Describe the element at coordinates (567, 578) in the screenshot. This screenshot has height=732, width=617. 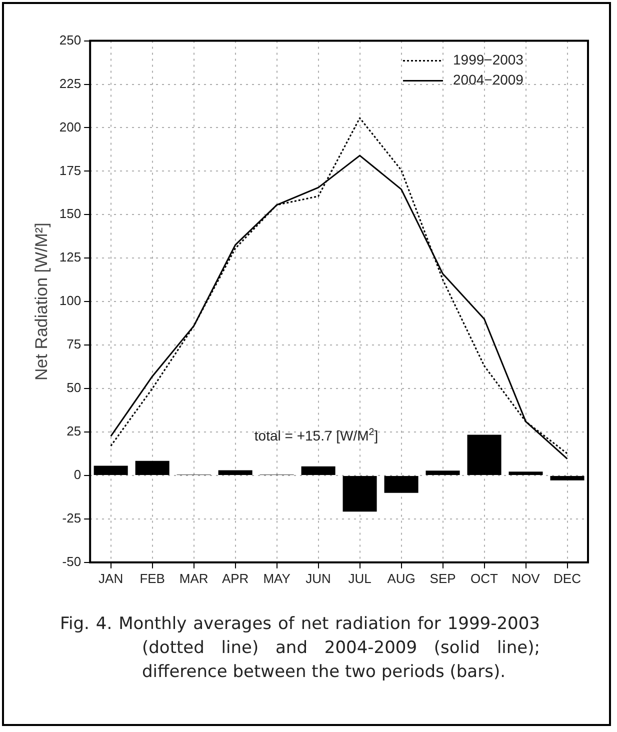
I see `x-tick-label: DEC` at that location.